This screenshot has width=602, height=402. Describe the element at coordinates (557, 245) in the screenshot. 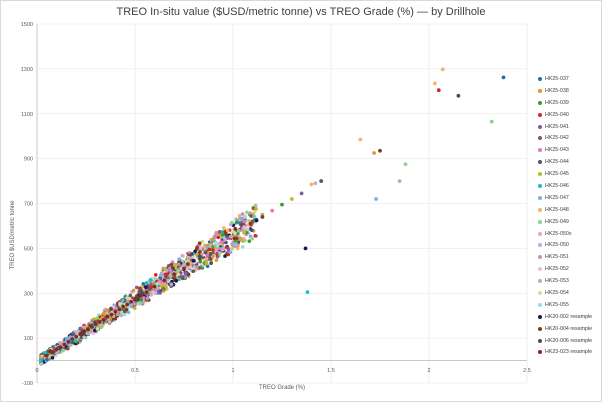

I see `legend-label: HK25-050` at that location.